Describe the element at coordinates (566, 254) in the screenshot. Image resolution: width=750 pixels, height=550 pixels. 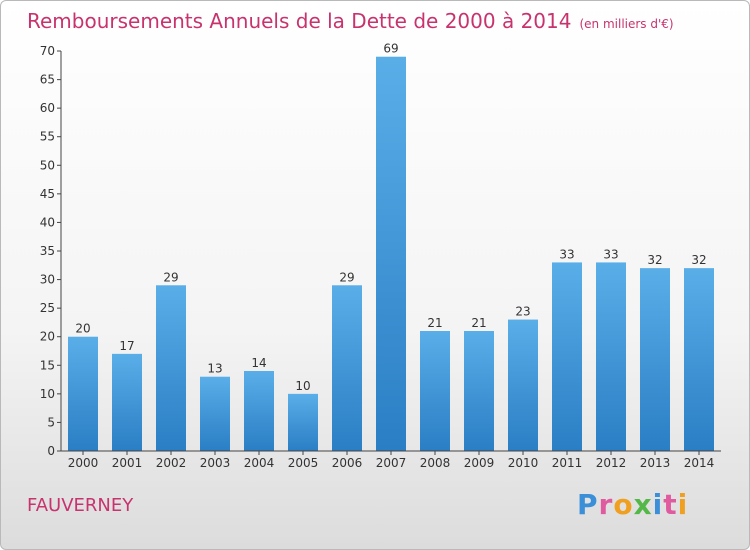
I see `data-label-2011: 33` at that location.